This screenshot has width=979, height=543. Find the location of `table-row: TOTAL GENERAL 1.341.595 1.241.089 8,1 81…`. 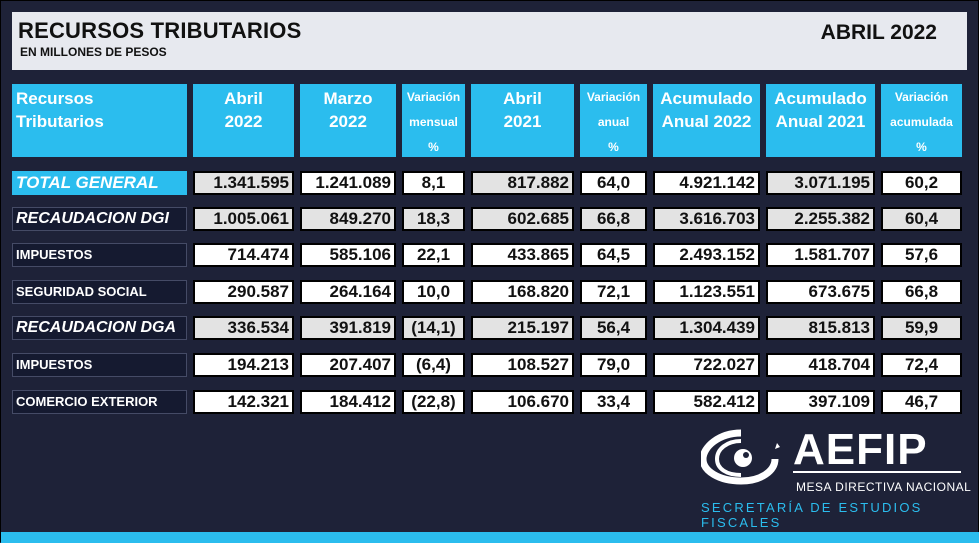

table-row: TOTAL GENERAL 1.341.595 1.241.089 8,1 81… is located at coordinates (490, 183).